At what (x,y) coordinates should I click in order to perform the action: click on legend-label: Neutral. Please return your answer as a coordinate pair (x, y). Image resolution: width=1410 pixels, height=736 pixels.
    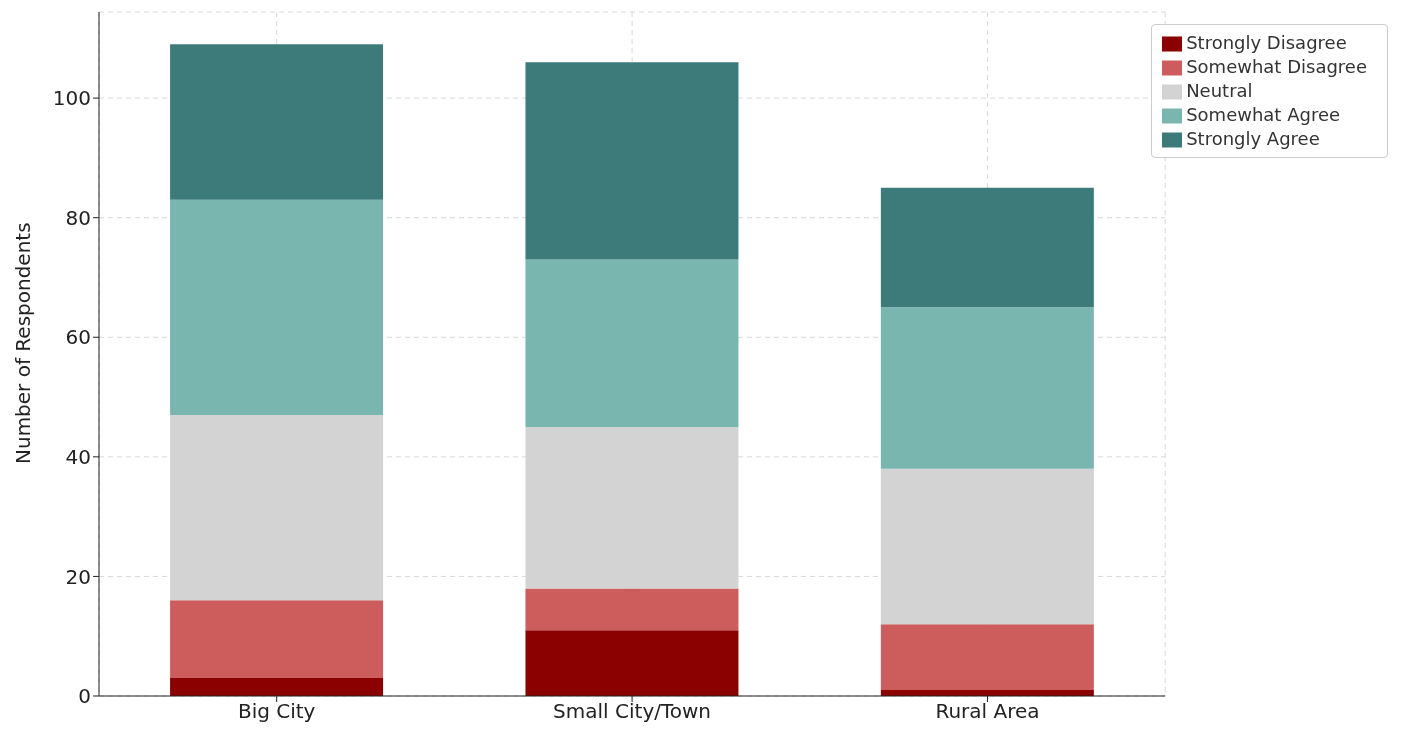
    Looking at the image, I should click on (1219, 90).